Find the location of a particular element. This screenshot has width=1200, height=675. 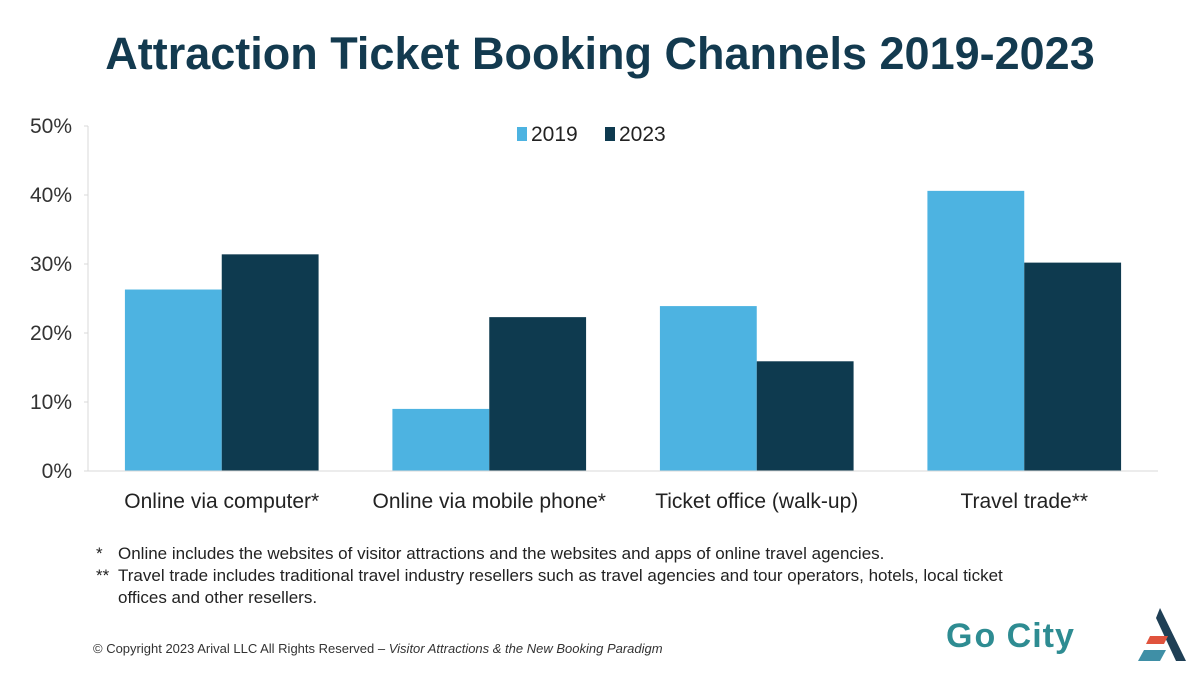

y-tick-label: 20% is located at coordinates (51, 333).